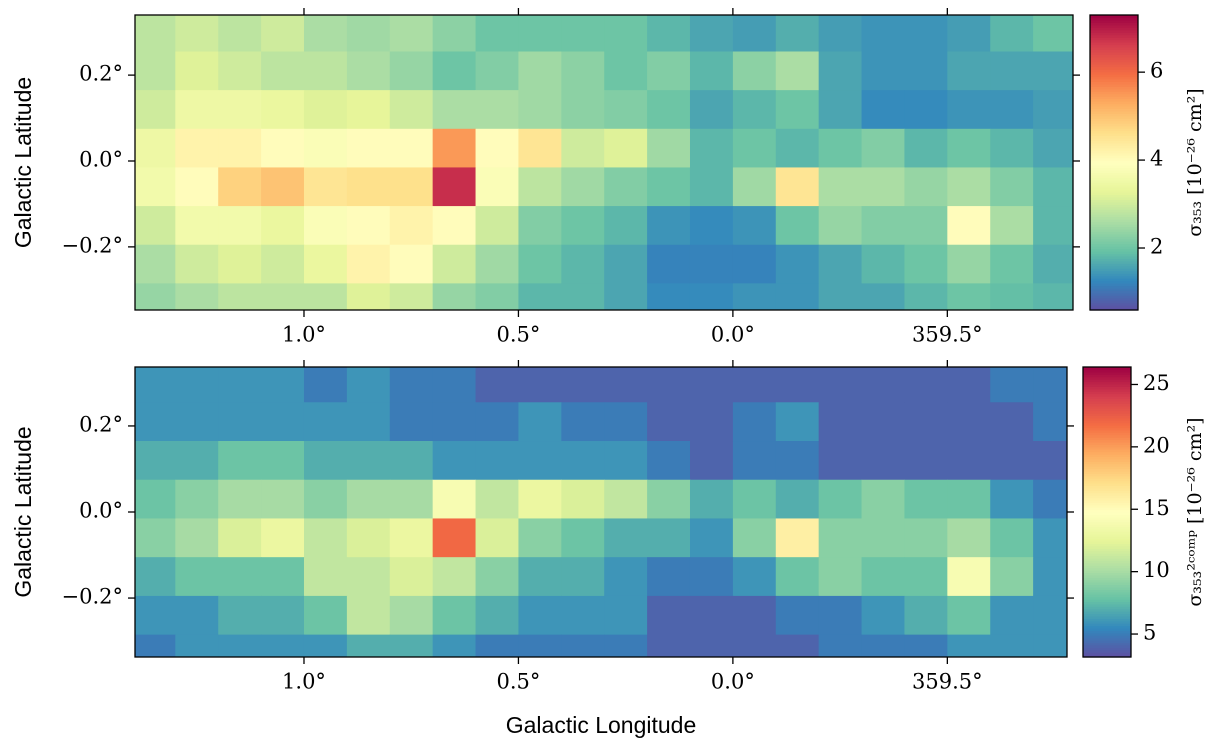  What do you see at coordinates (23, 511) in the screenshot?
I see `y-axis-label: Galactic Latitude` at bounding box center [23, 511].